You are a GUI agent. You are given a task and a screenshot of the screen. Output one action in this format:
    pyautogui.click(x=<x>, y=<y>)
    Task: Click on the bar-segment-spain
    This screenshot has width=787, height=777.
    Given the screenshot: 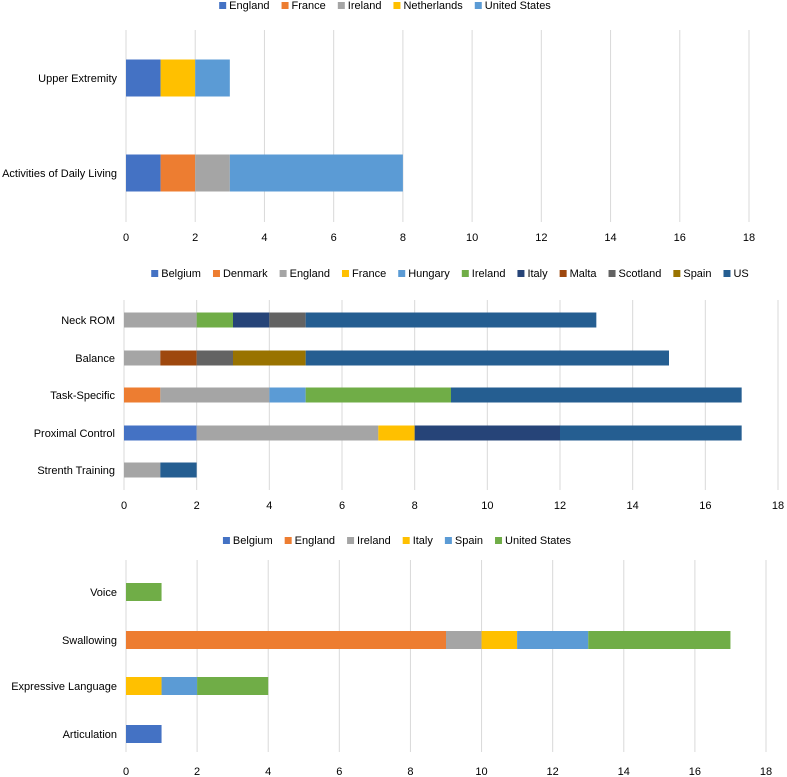 What is the action you would take?
    pyautogui.click(x=269, y=358)
    